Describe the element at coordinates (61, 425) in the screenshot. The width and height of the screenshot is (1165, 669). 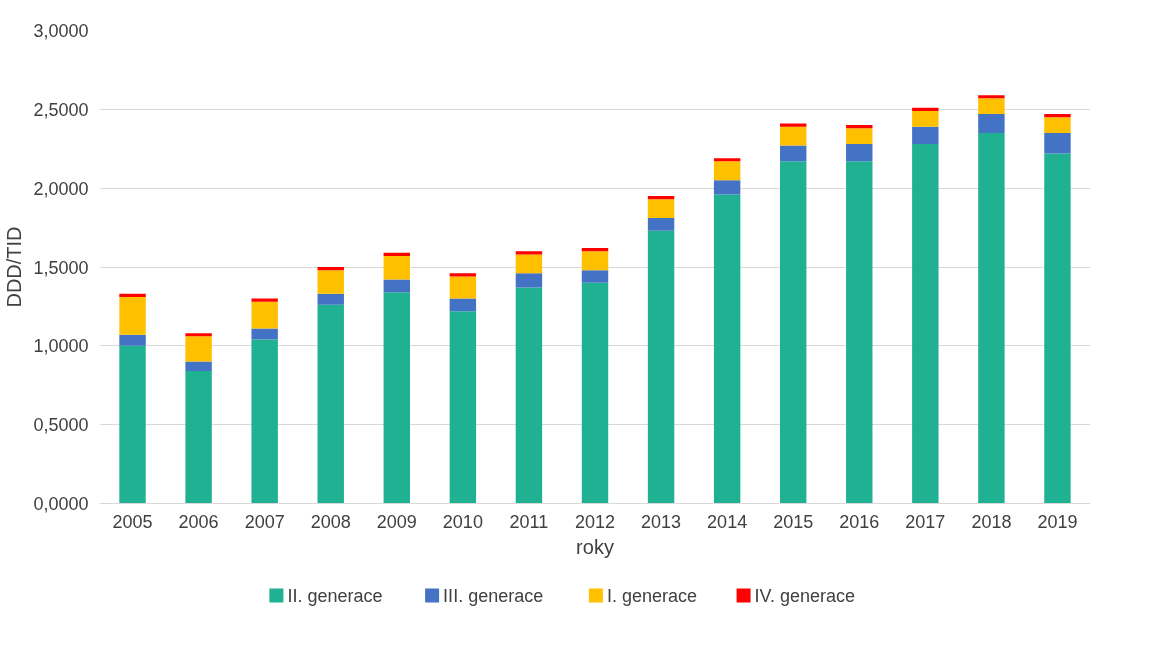
I see `y-tick-label: 0,5000` at that location.